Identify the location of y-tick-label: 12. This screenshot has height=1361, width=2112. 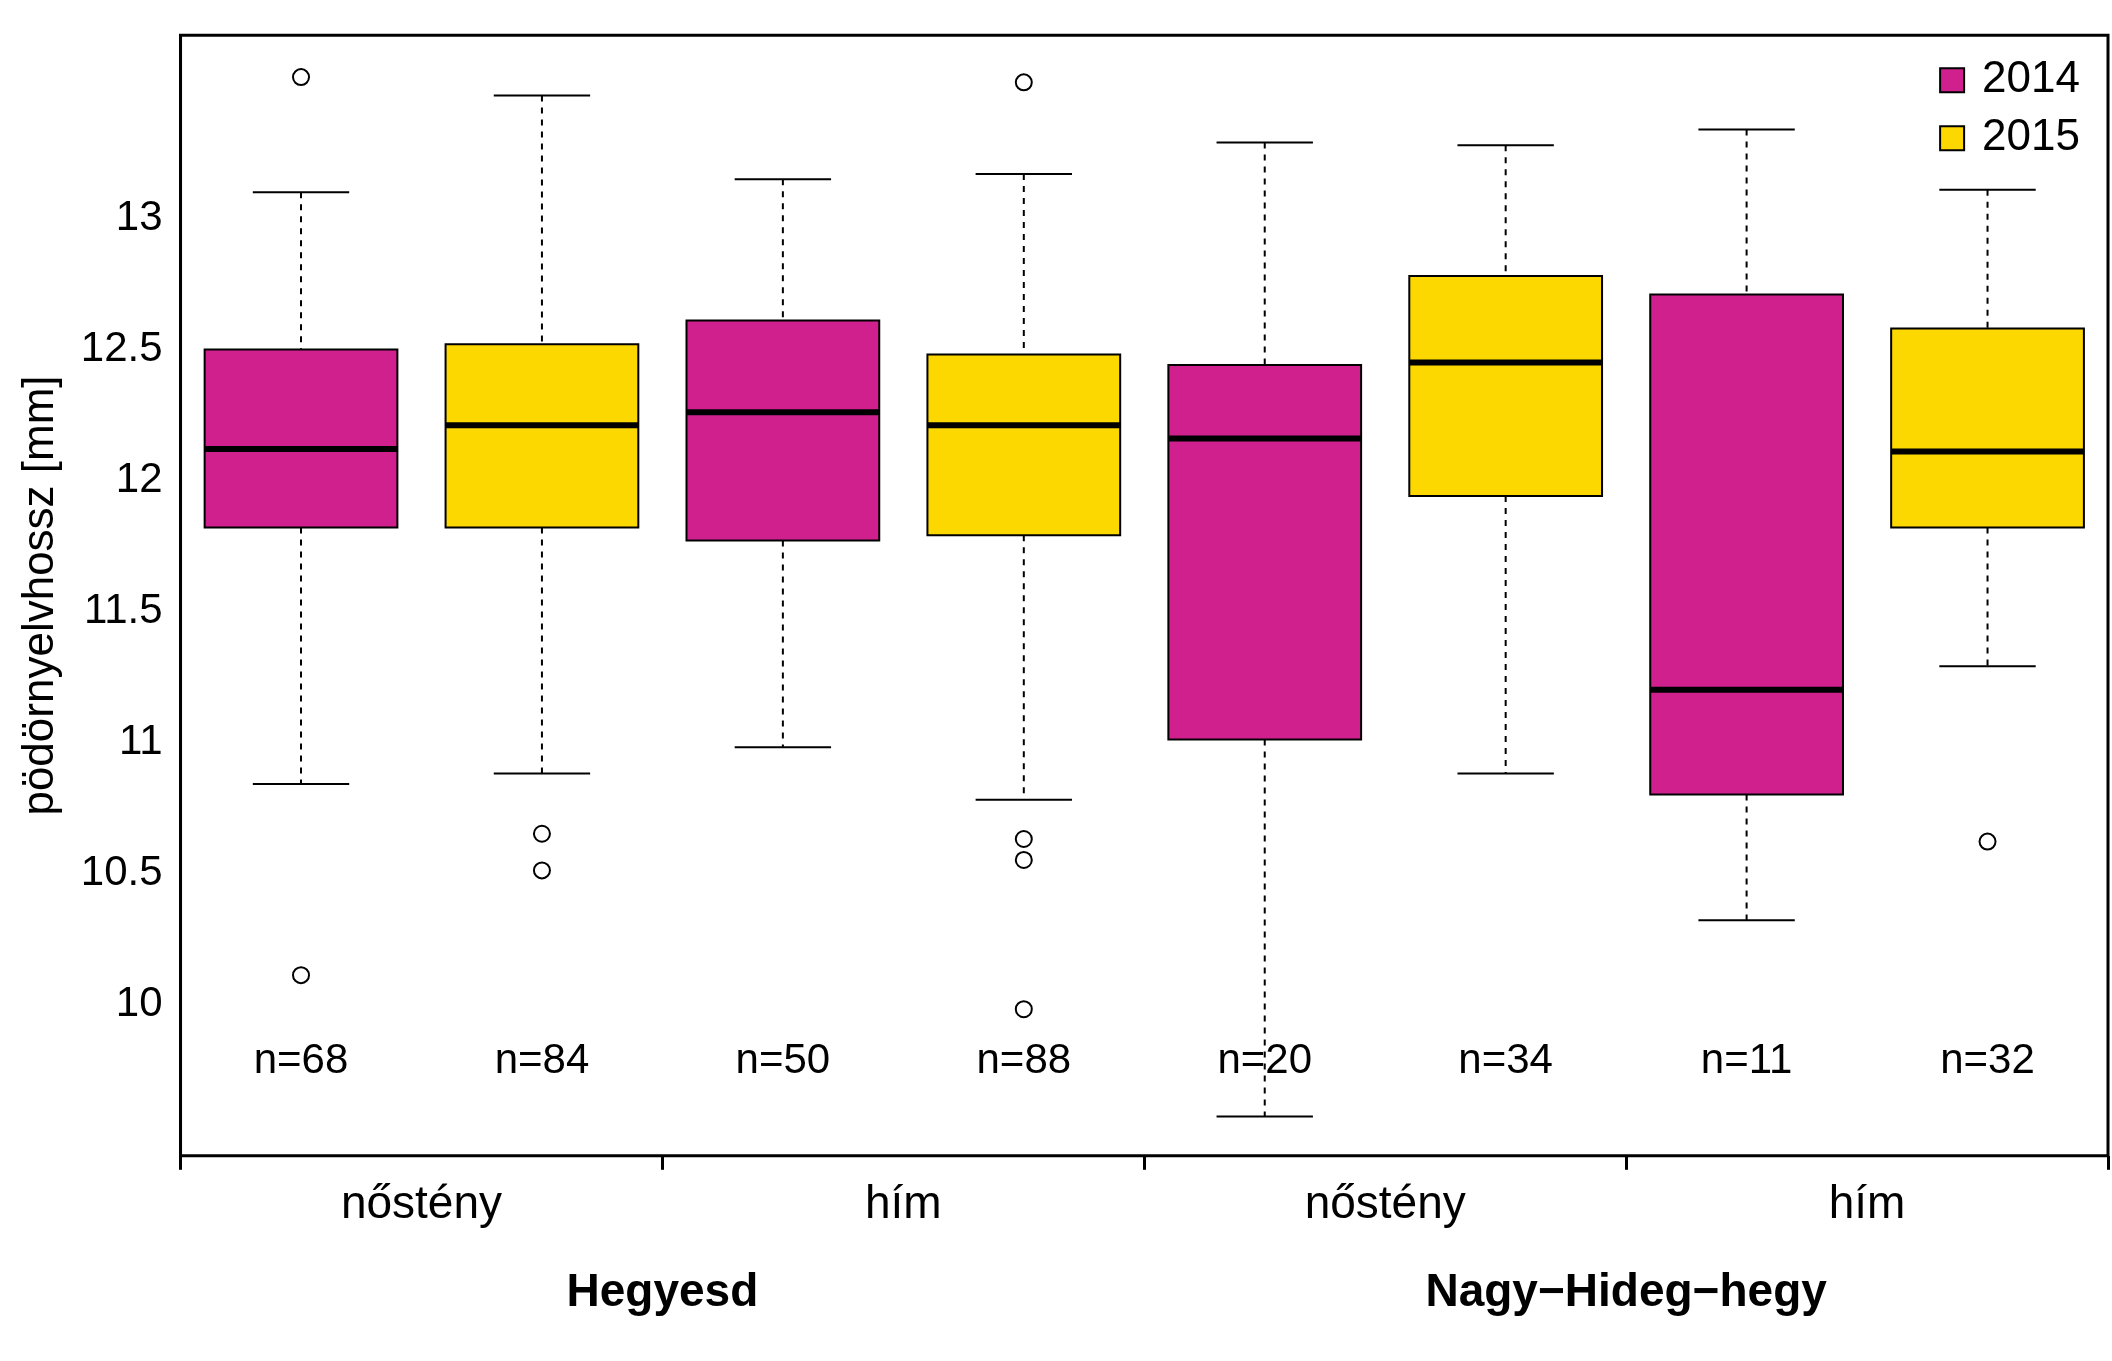
(139, 477).